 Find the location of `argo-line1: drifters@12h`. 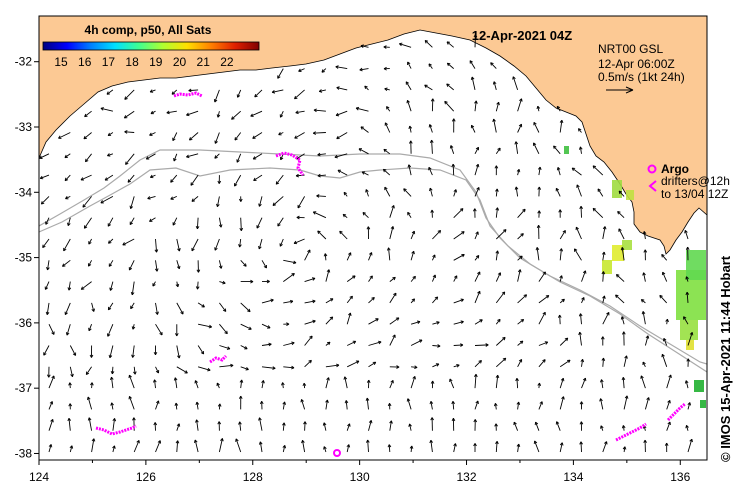

argo-line1: drifters@12h is located at coordinates (695, 181).